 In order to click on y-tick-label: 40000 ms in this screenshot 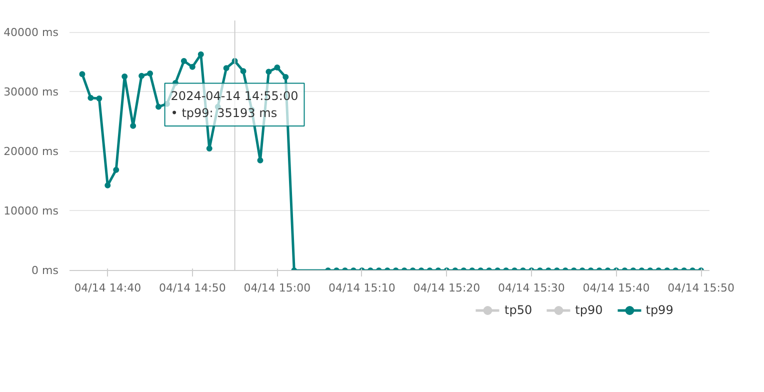, I will do `click(31, 32)`.